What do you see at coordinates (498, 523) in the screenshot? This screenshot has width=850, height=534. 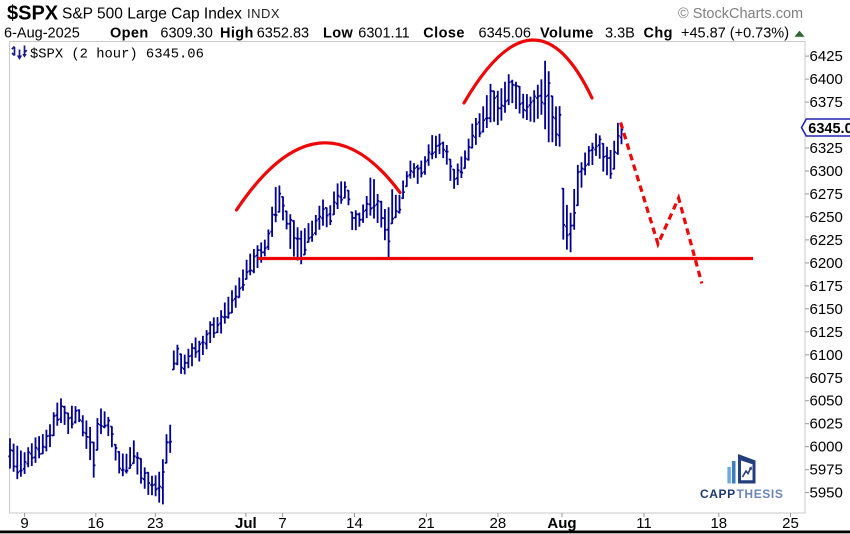 I see `svg-text: 28` at bounding box center [498, 523].